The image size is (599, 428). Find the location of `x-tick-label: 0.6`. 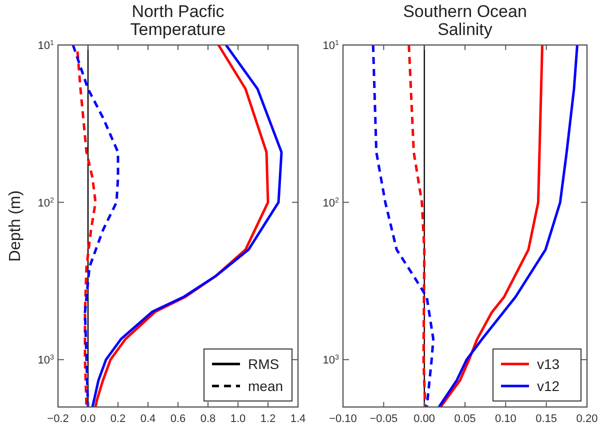

x-tick-label: 0.6 is located at coordinates (178, 419).